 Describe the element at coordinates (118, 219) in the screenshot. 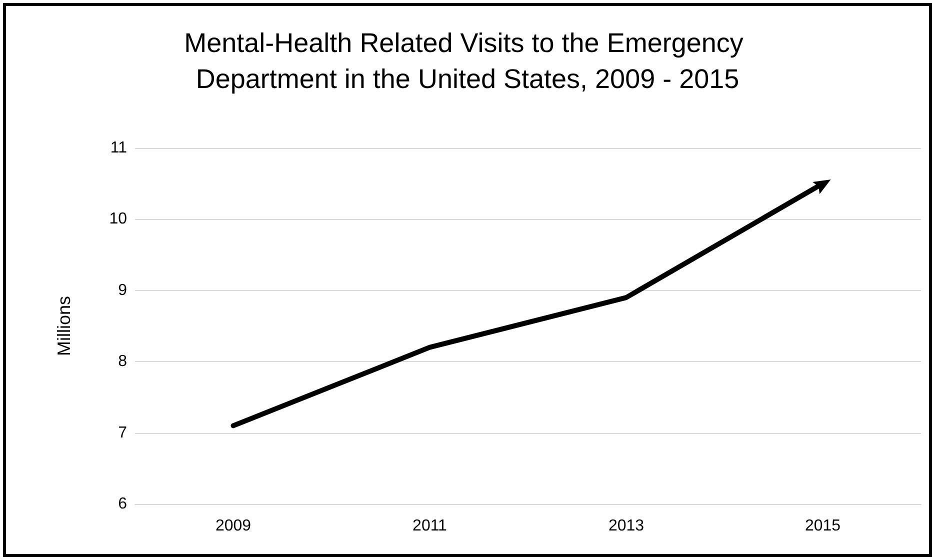

I see `y-tick-label: 10` at that location.